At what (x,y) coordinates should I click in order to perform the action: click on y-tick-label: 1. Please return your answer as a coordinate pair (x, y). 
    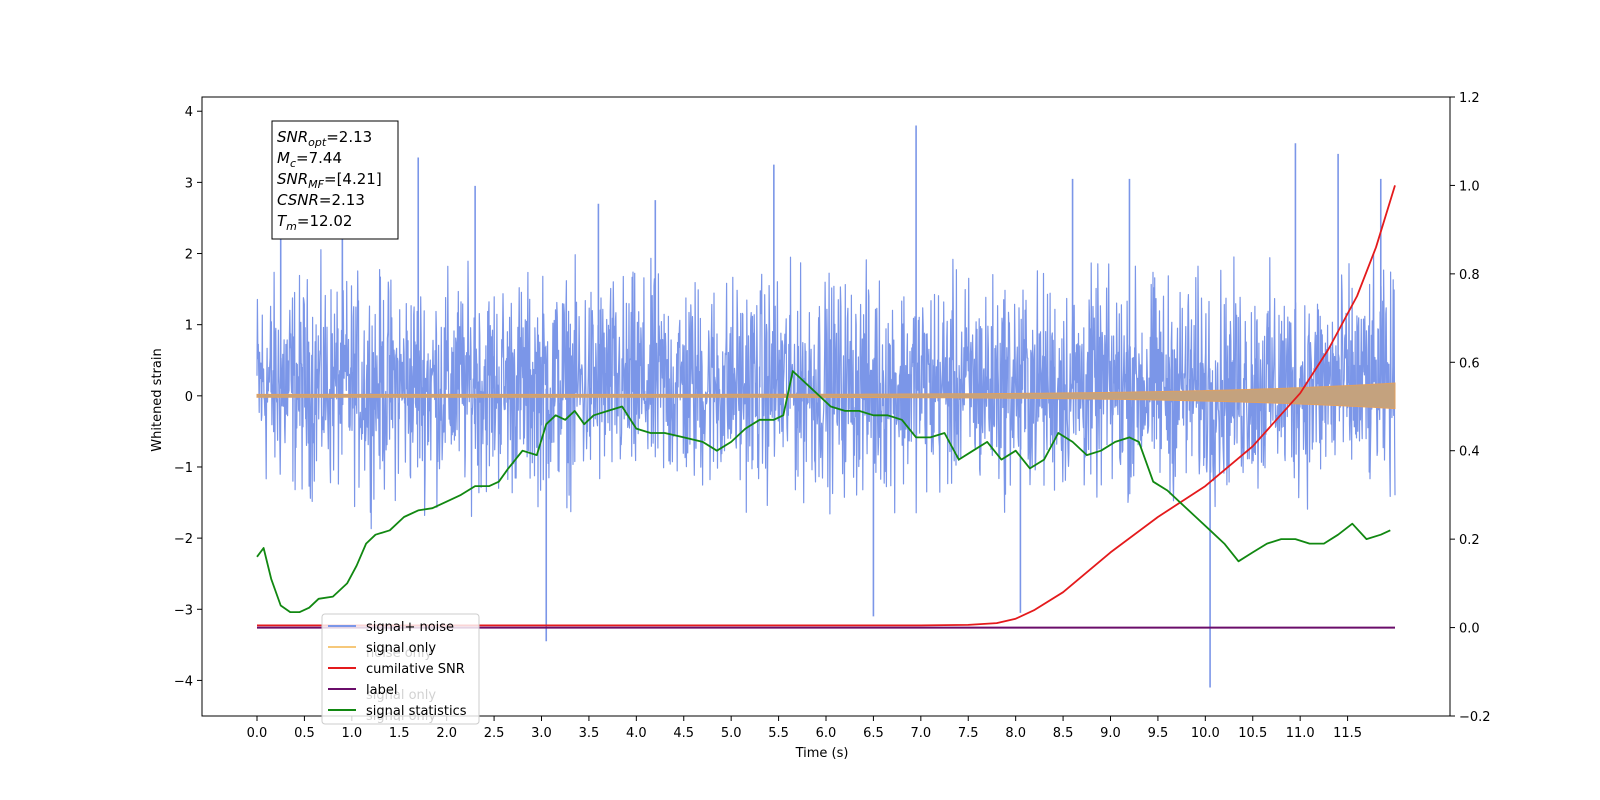
    Looking at the image, I should click on (189, 326).